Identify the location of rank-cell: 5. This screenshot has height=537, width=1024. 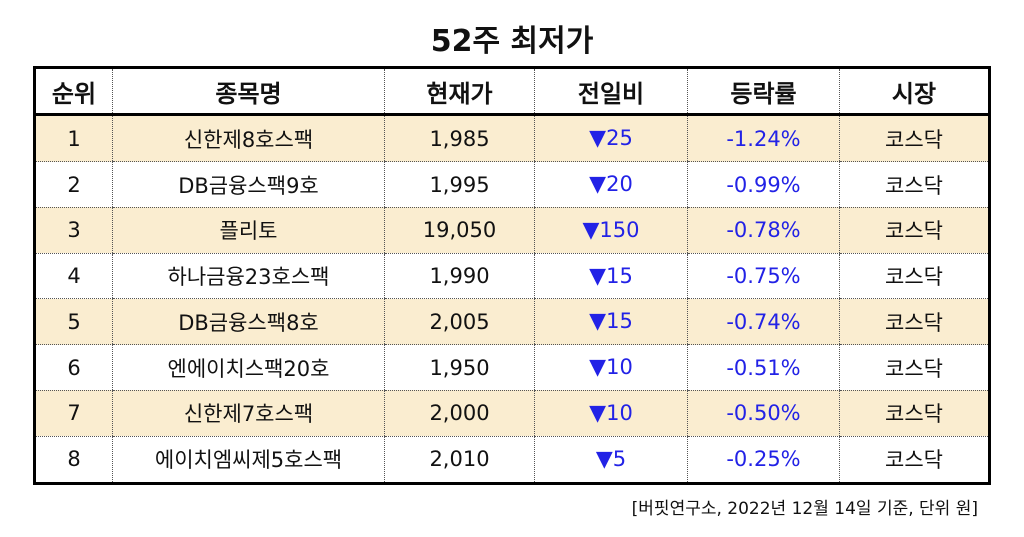
(73, 322).